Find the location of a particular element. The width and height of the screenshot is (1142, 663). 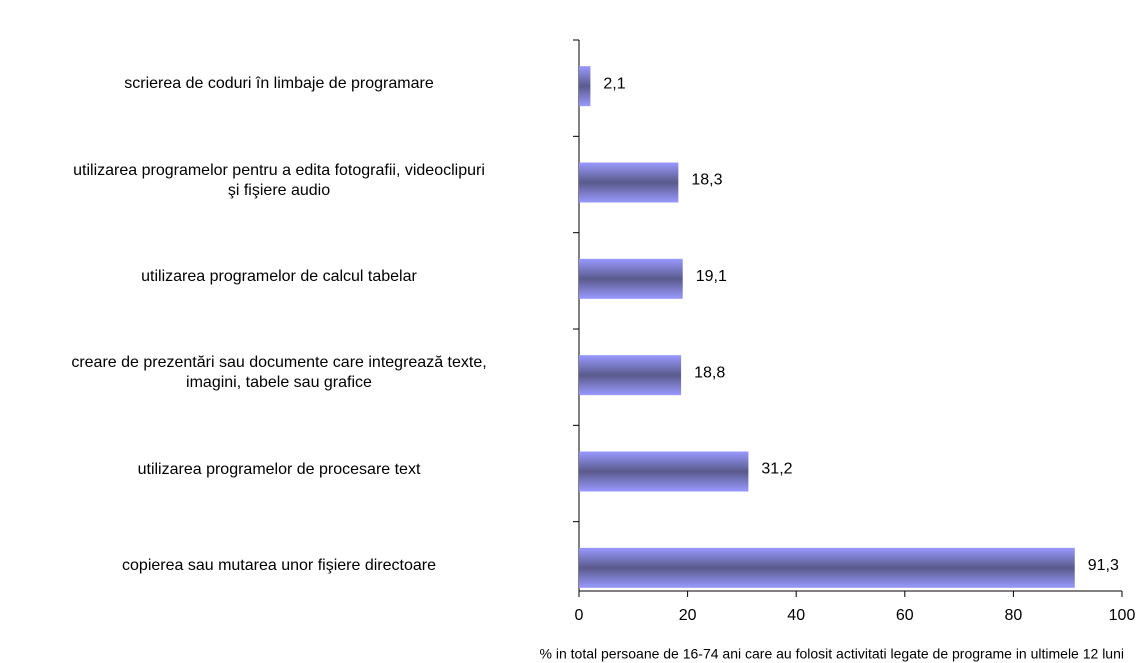

x-tick-label: 80 is located at coordinates (1014, 615).